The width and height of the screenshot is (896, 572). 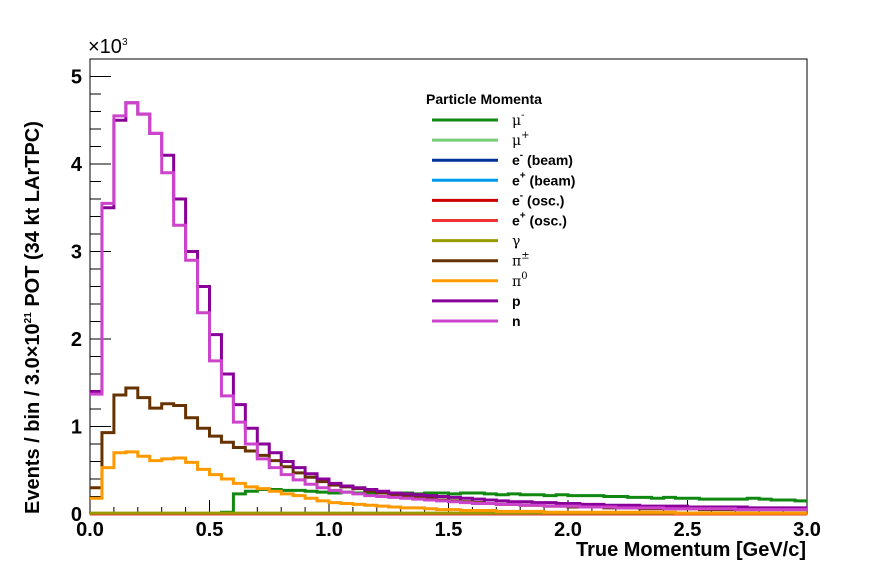 I want to click on y-axis-title-ten: 10, so click(x=33, y=334).